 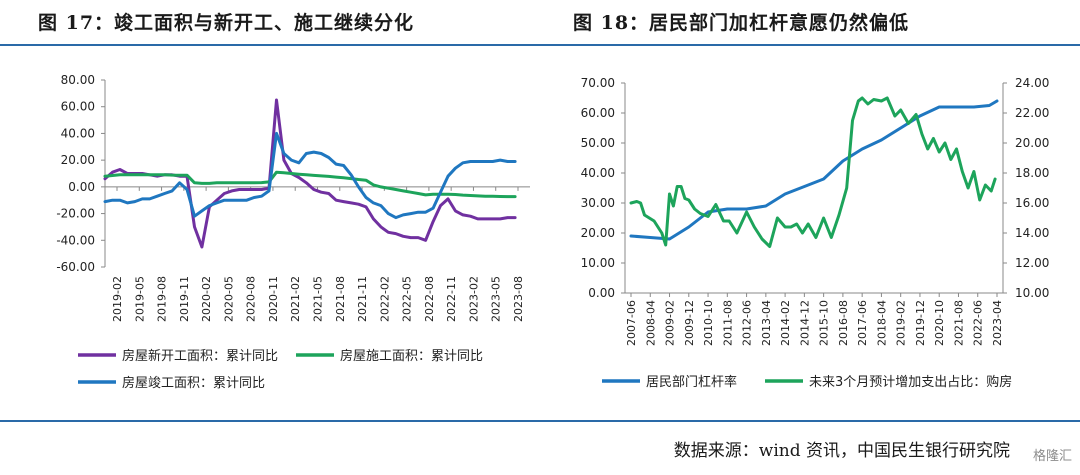 I want to click on x-tick-label: 2021-05, so click(x=318, y=299).